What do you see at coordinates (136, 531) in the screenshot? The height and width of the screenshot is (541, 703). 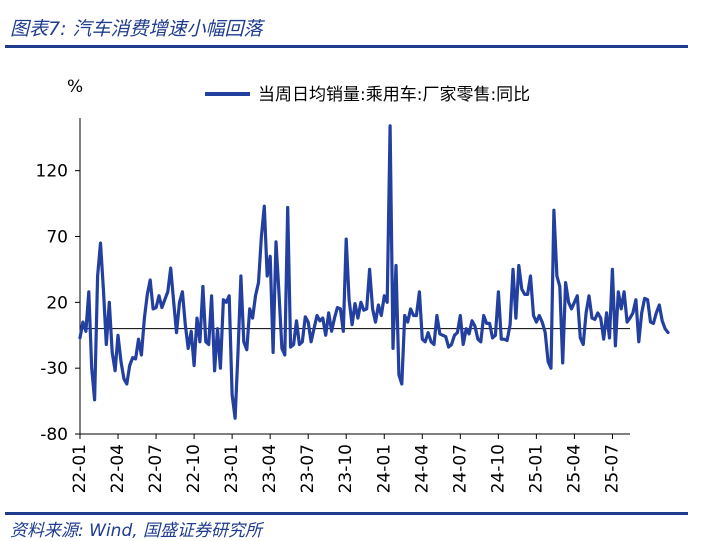 I see `source-note: 资料来源: Wind, 国盛证券研究所` at bounding box center [136, 531].